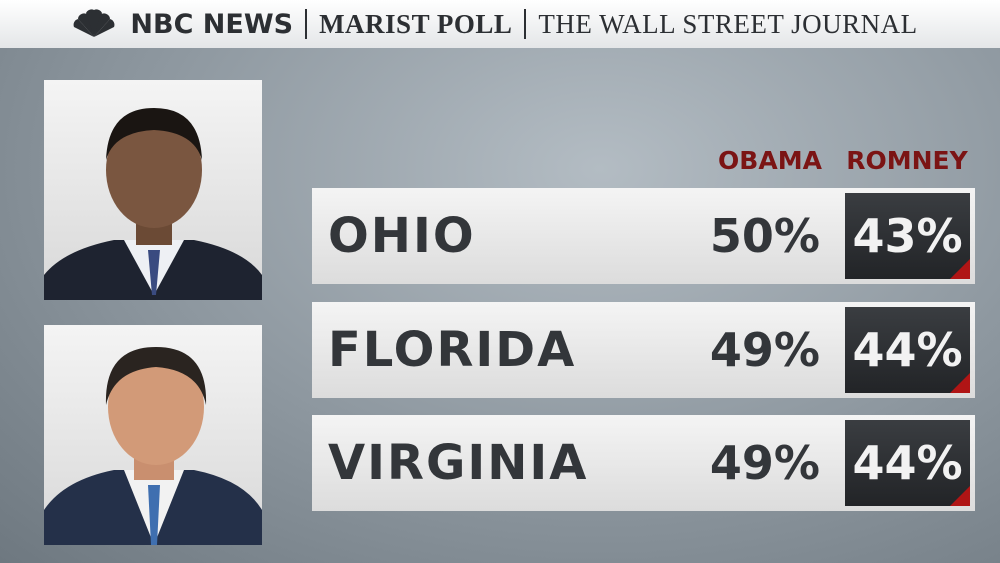  Describe the element at coordinates (452, 350) in the screenshot. I see `state-name: FLORIDA` at that location.